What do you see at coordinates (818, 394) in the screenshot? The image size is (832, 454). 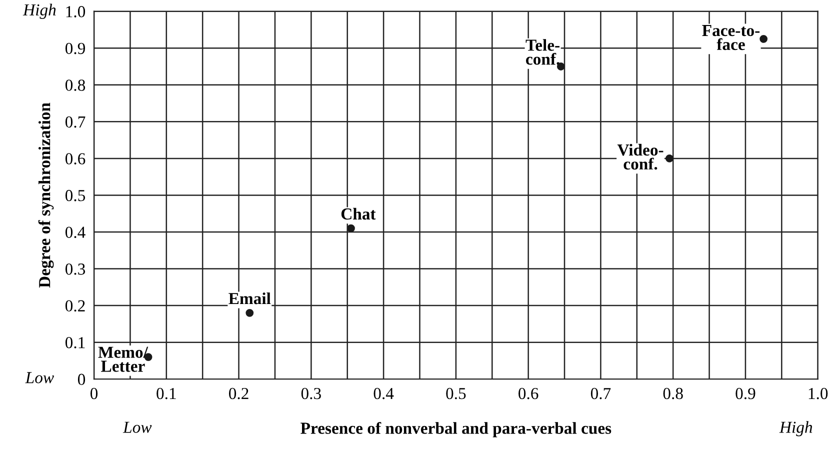 I see `x-tick-label: 1.0` at bounding box center [818, 394].